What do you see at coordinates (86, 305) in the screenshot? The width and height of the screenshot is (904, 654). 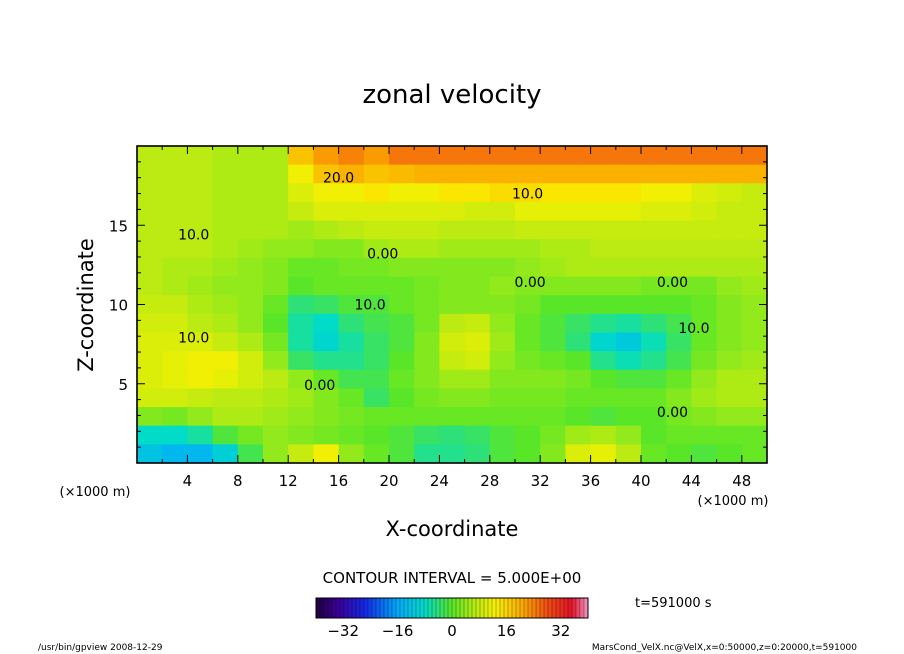 I see `y-axis-label: Z-coordinate` at bounding box center [86, 305].